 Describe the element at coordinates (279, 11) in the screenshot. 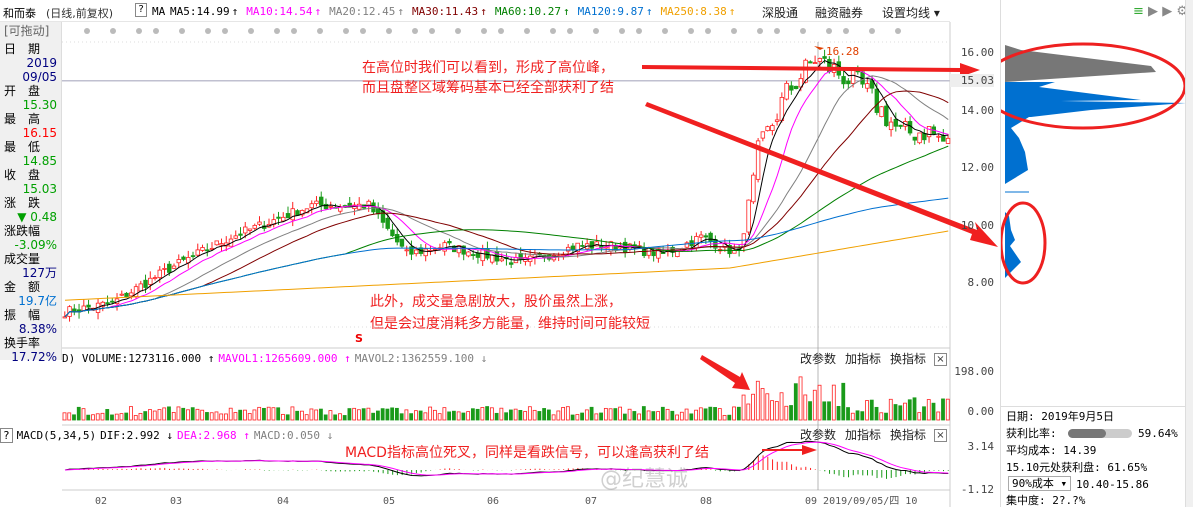

I see `ma-value: MA10:14.54` at that location.